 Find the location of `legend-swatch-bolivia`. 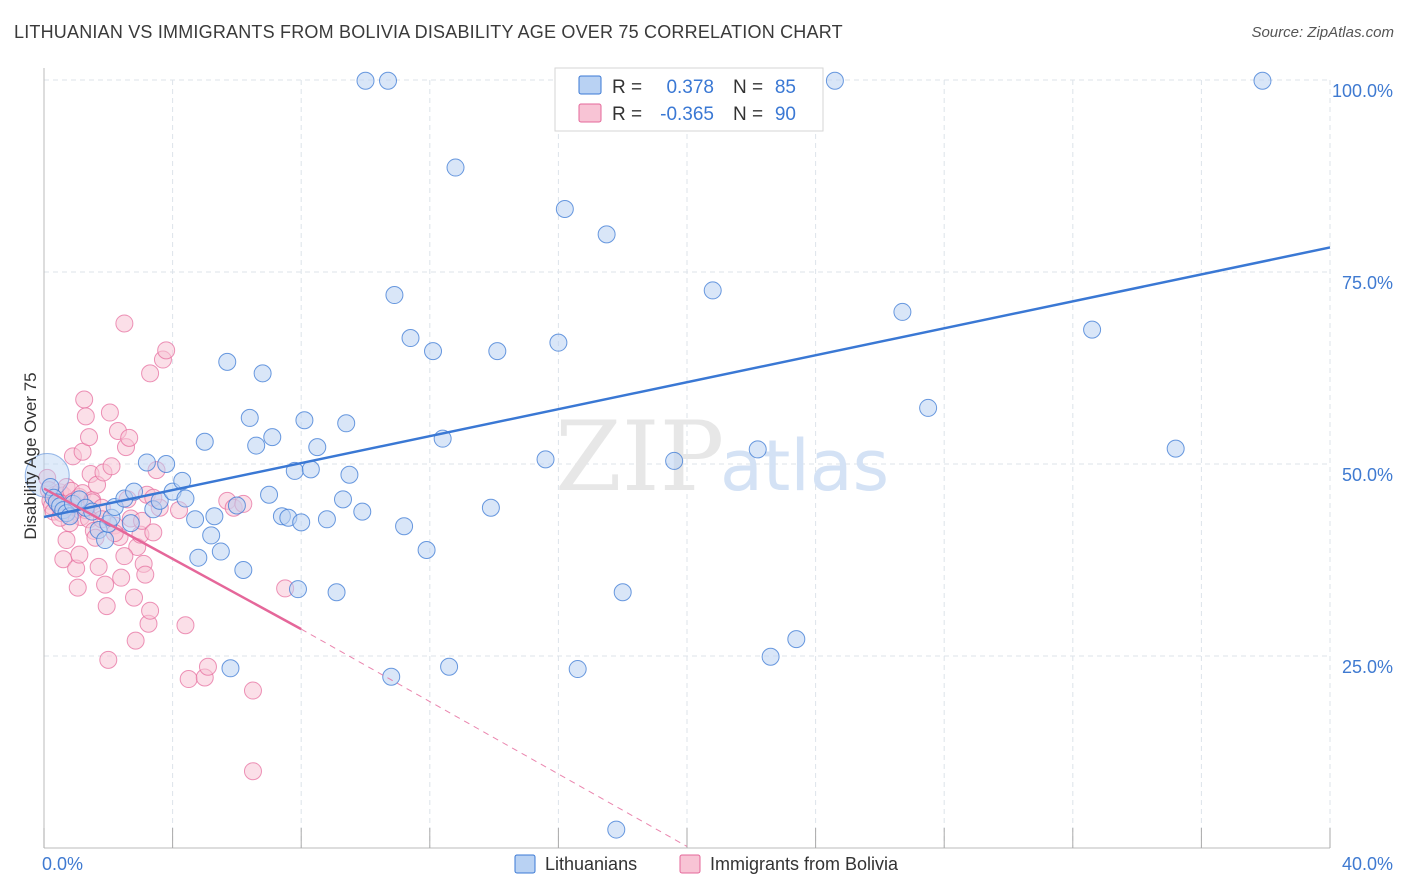

legend-swatch-bolivia is located at coordinates (590, 113).